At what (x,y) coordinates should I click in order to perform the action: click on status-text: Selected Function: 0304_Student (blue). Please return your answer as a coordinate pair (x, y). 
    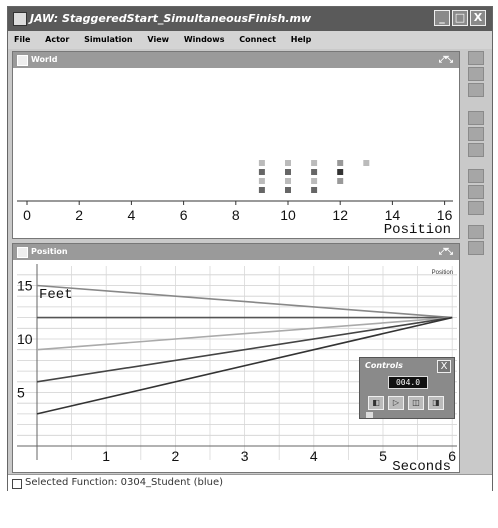
    Looking at the image, I should click on (124, 482).